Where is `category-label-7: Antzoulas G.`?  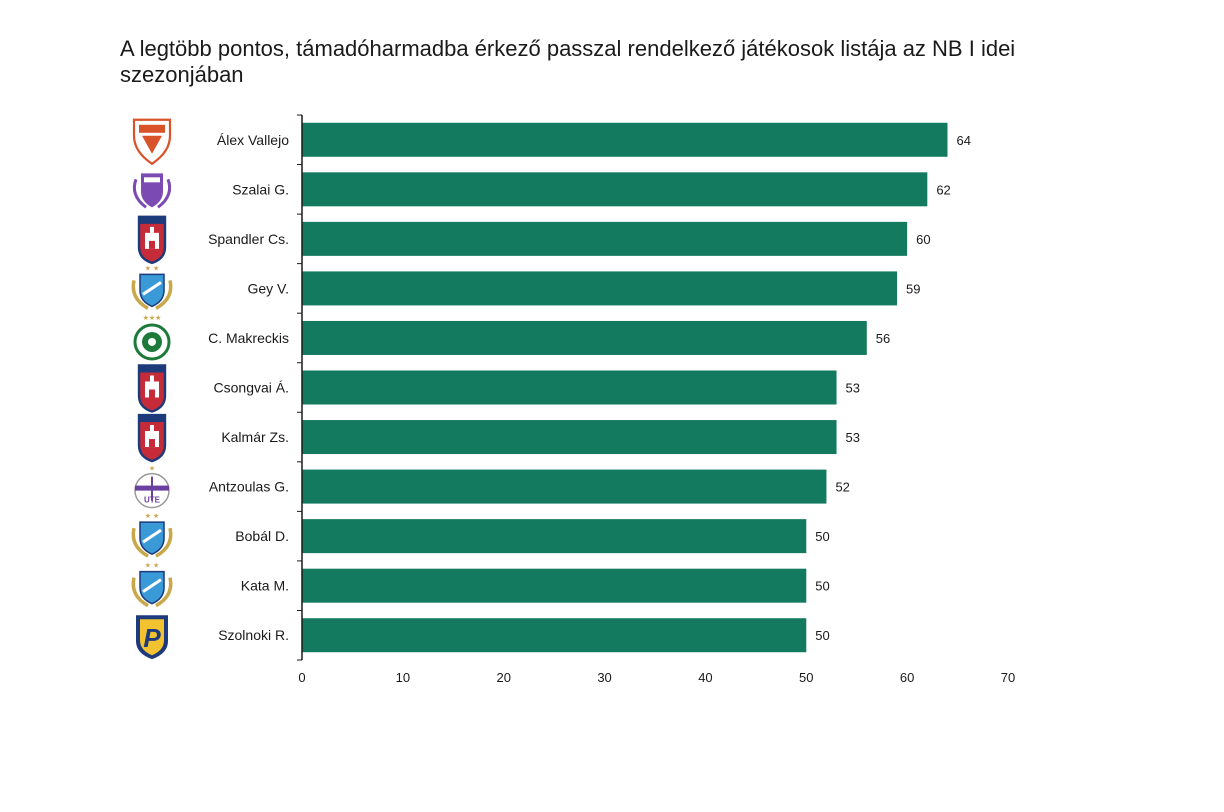
category-label-7: Antzoulas G. is located at coordinates (249, 487).